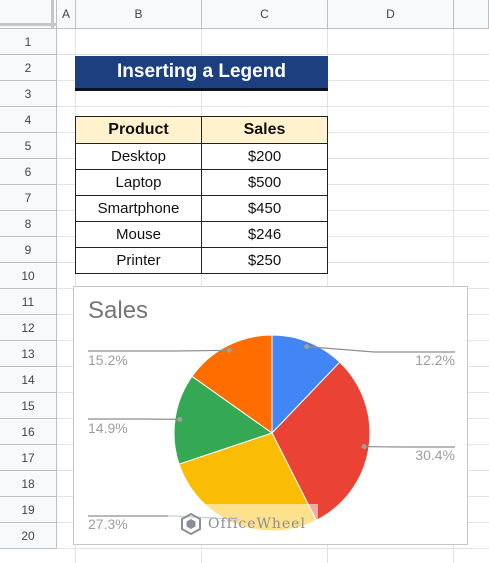 The width and height of the screenshot is (489, 563). What do you see at coordinates (264, 208) in the screenshot?
I see `table-cell-sales: $450` at bounding box center [264, 208].